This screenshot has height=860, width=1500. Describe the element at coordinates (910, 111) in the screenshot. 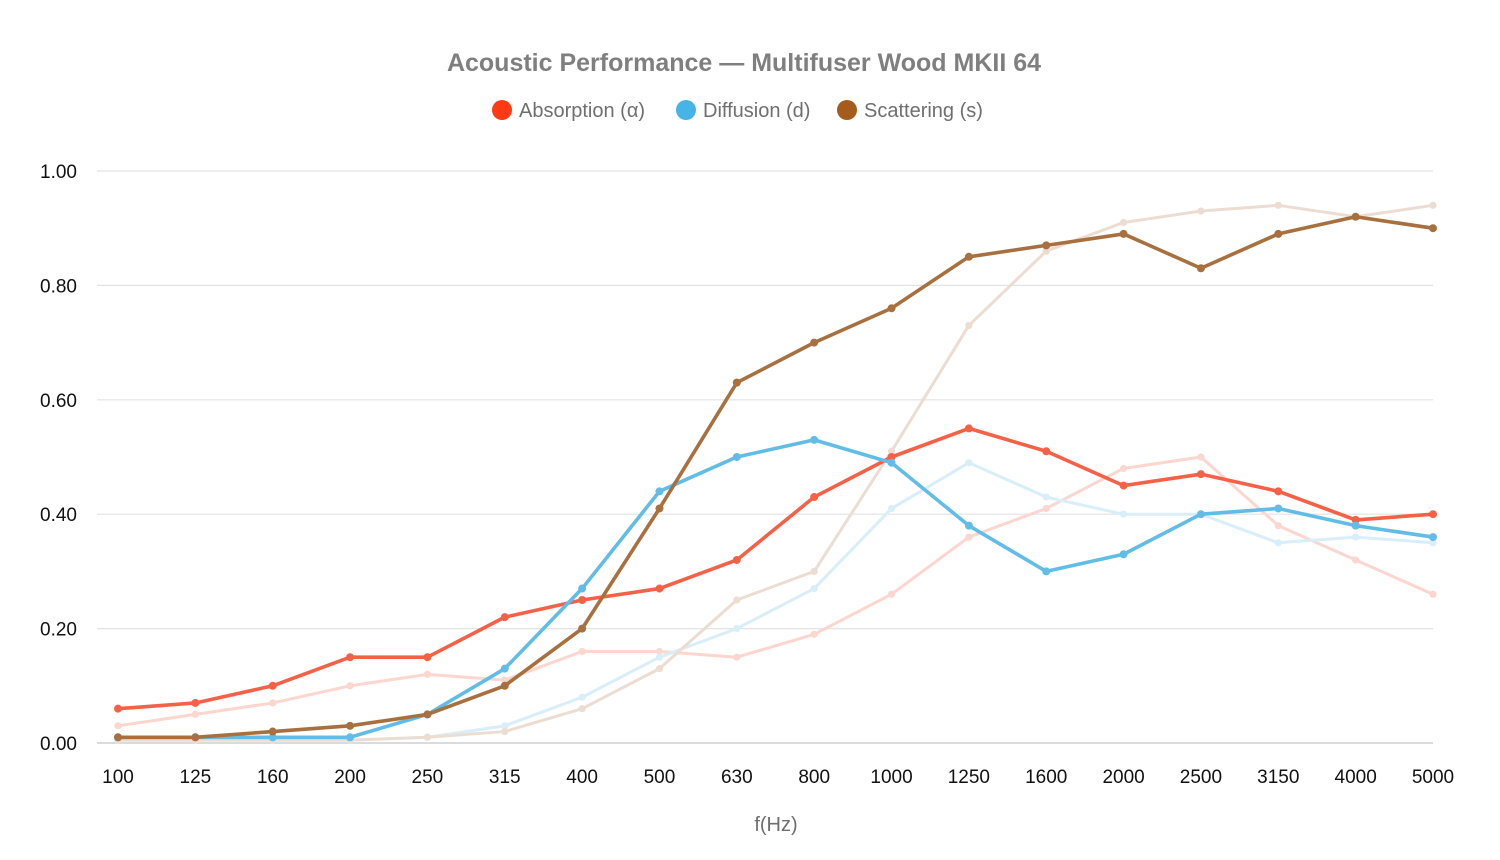

I see `legend-item-scattering: Scattering (s)` at that location.